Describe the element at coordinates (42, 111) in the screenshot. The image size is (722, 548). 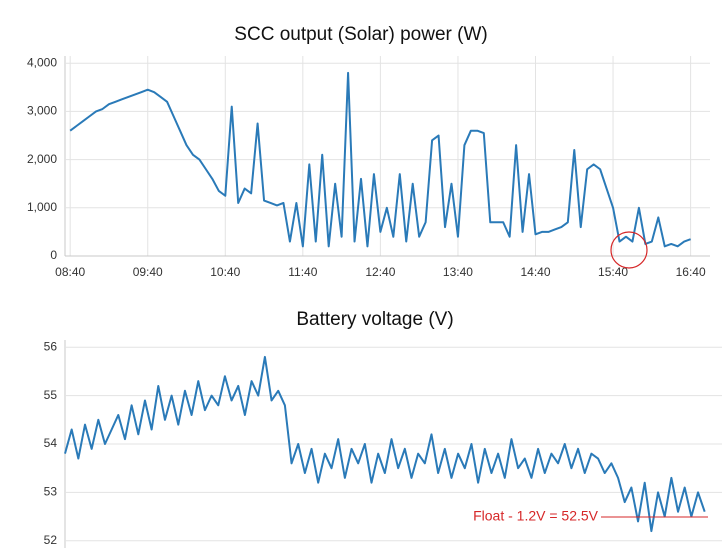
I see `y-tick-label: 3,000` at that location.